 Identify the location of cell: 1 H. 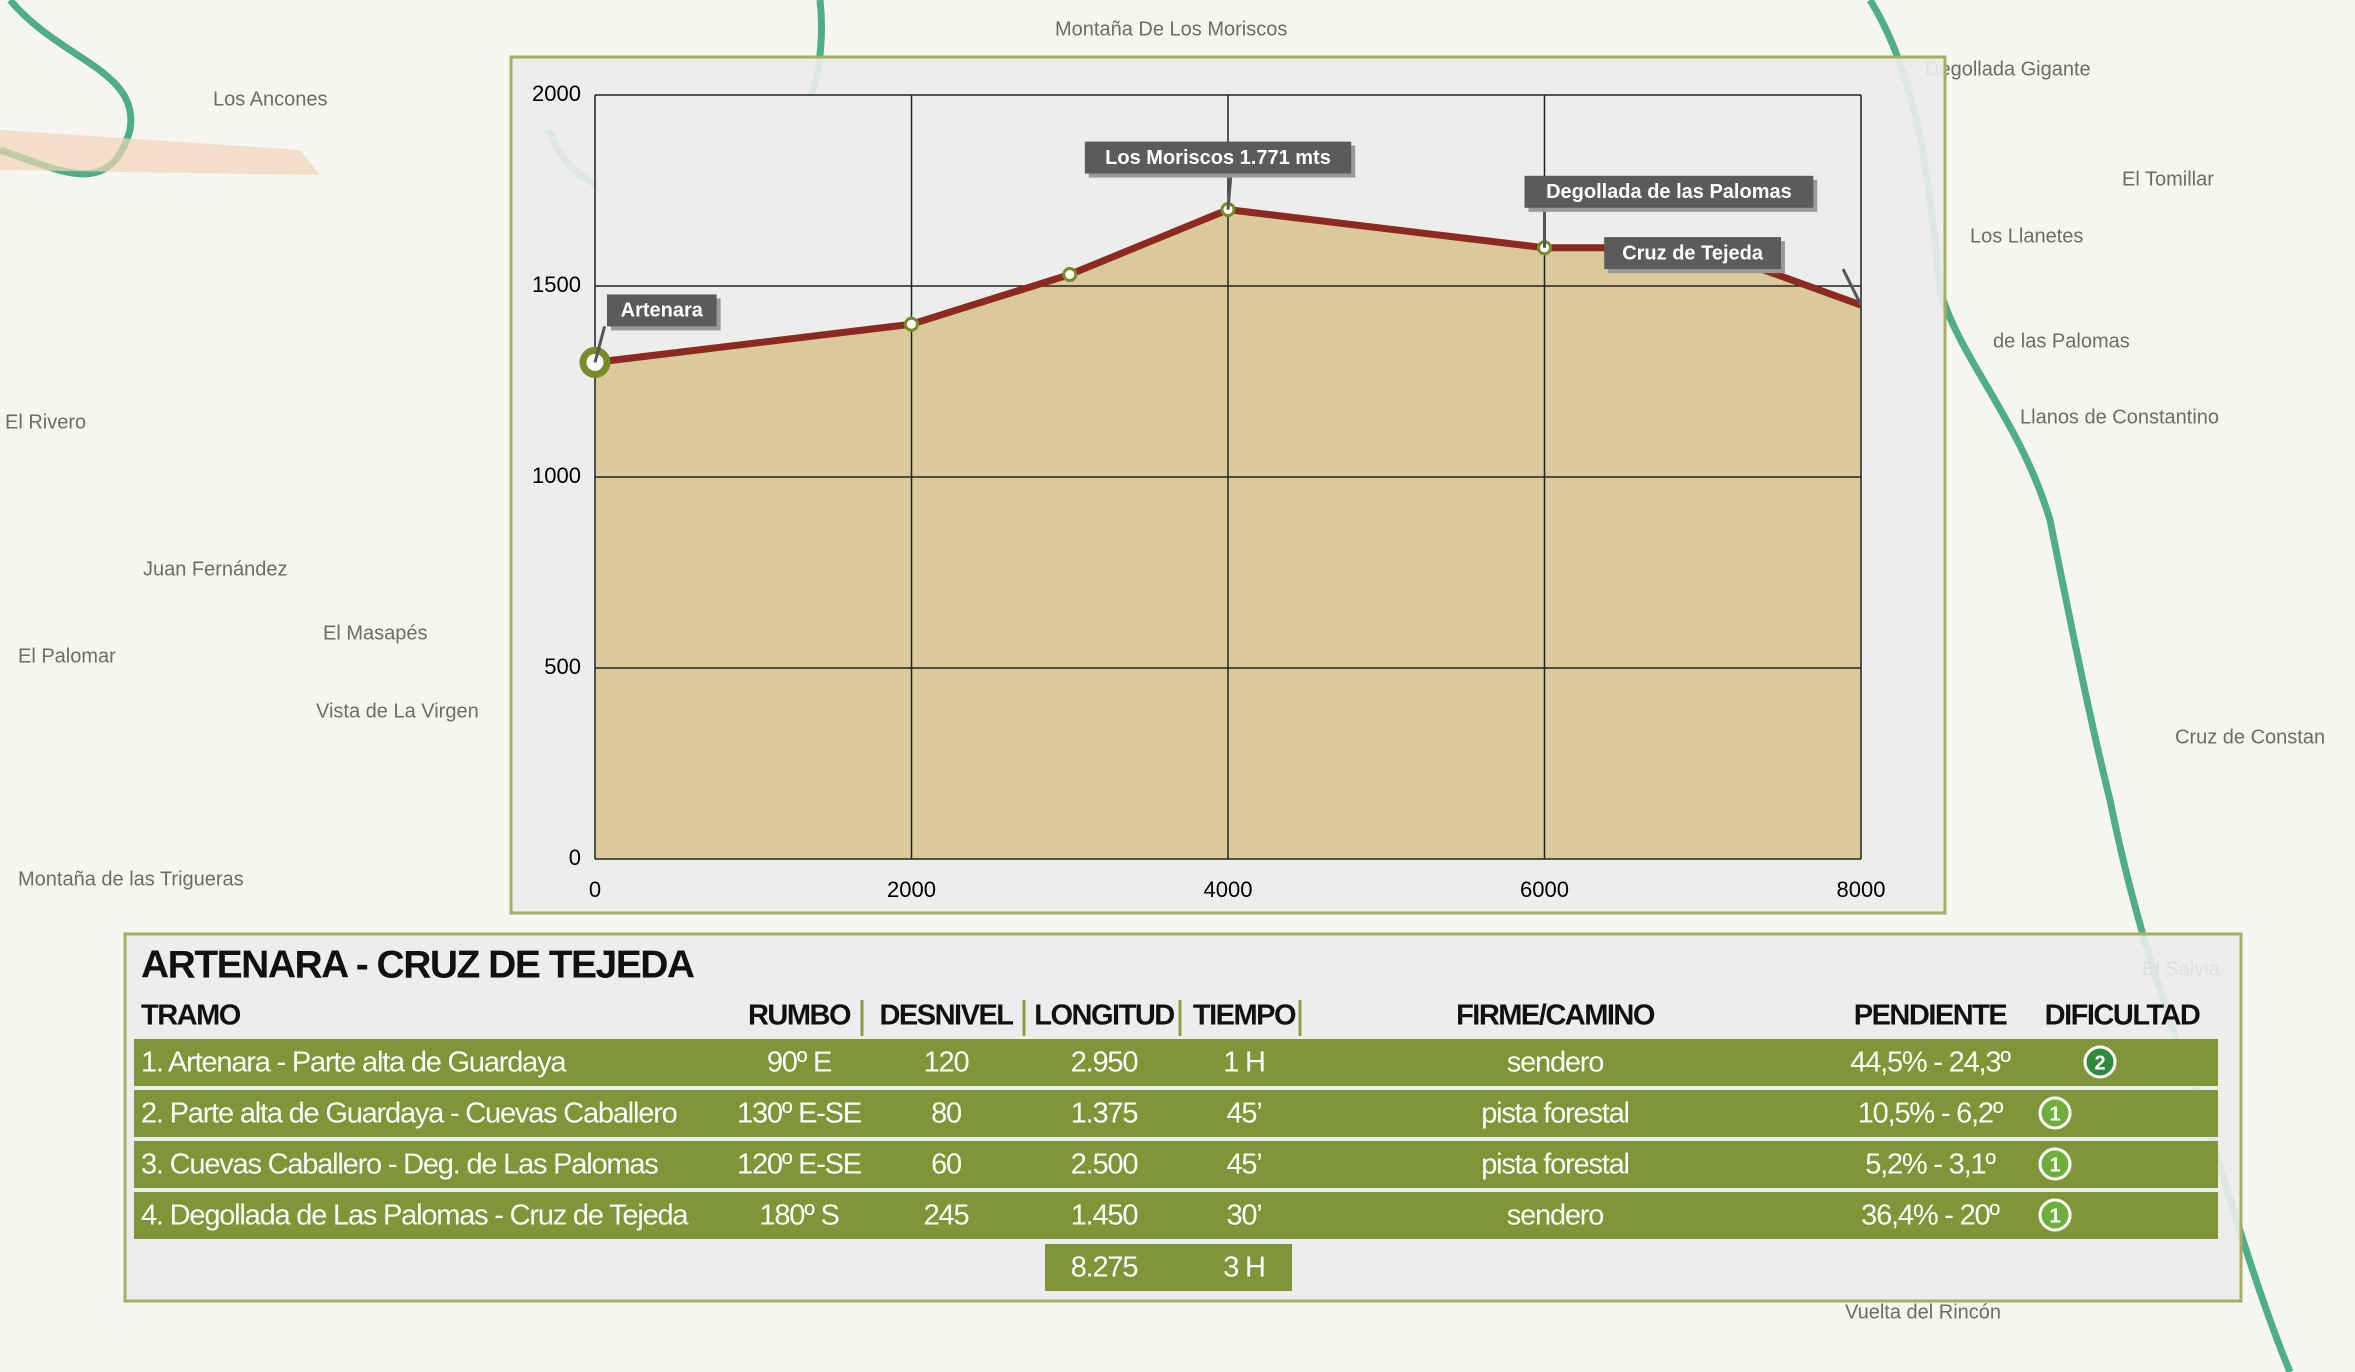
(1244, 1063).